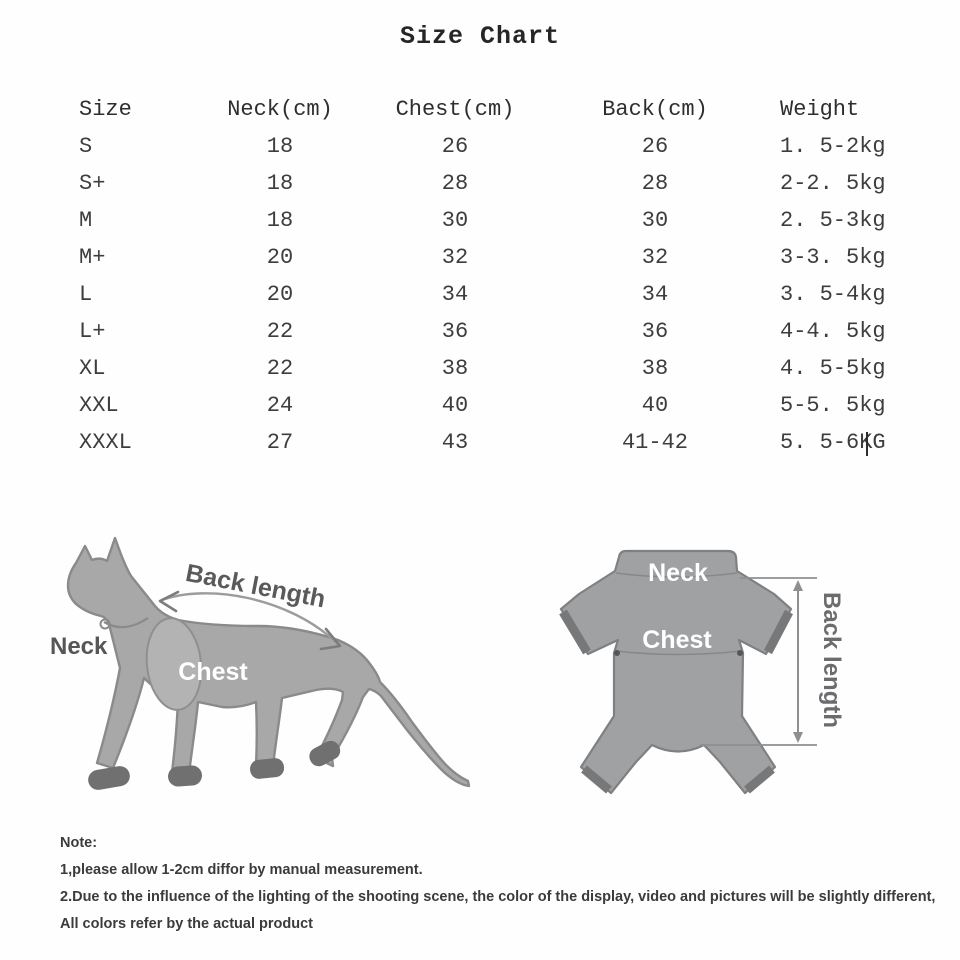 This screenshot has width=960, height=960. I want to click on cell-weight: 5-5. 5kg, so click(833, 405).